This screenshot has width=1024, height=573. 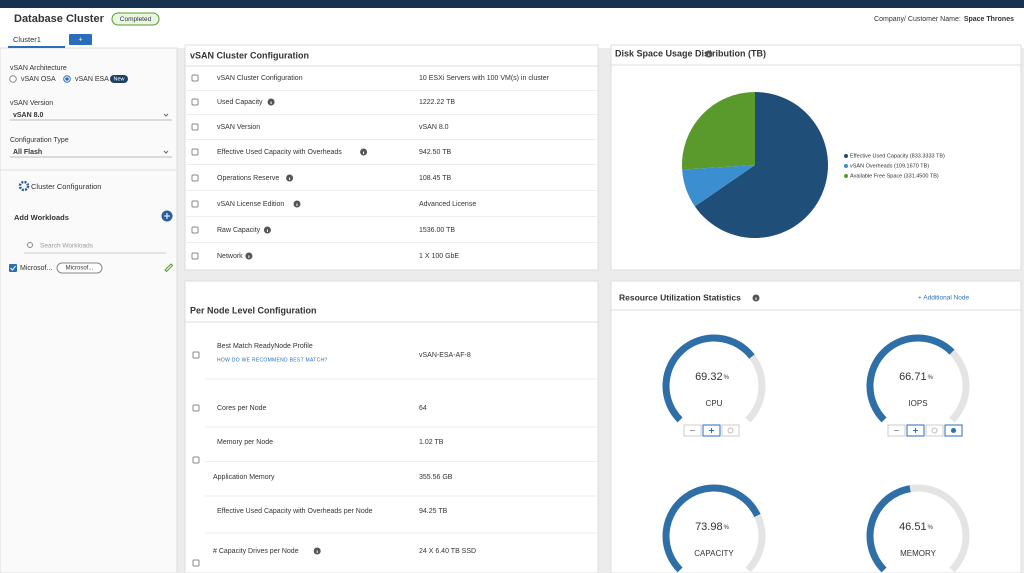 I want to click on settings-glyph, so click(x=953, y=430).